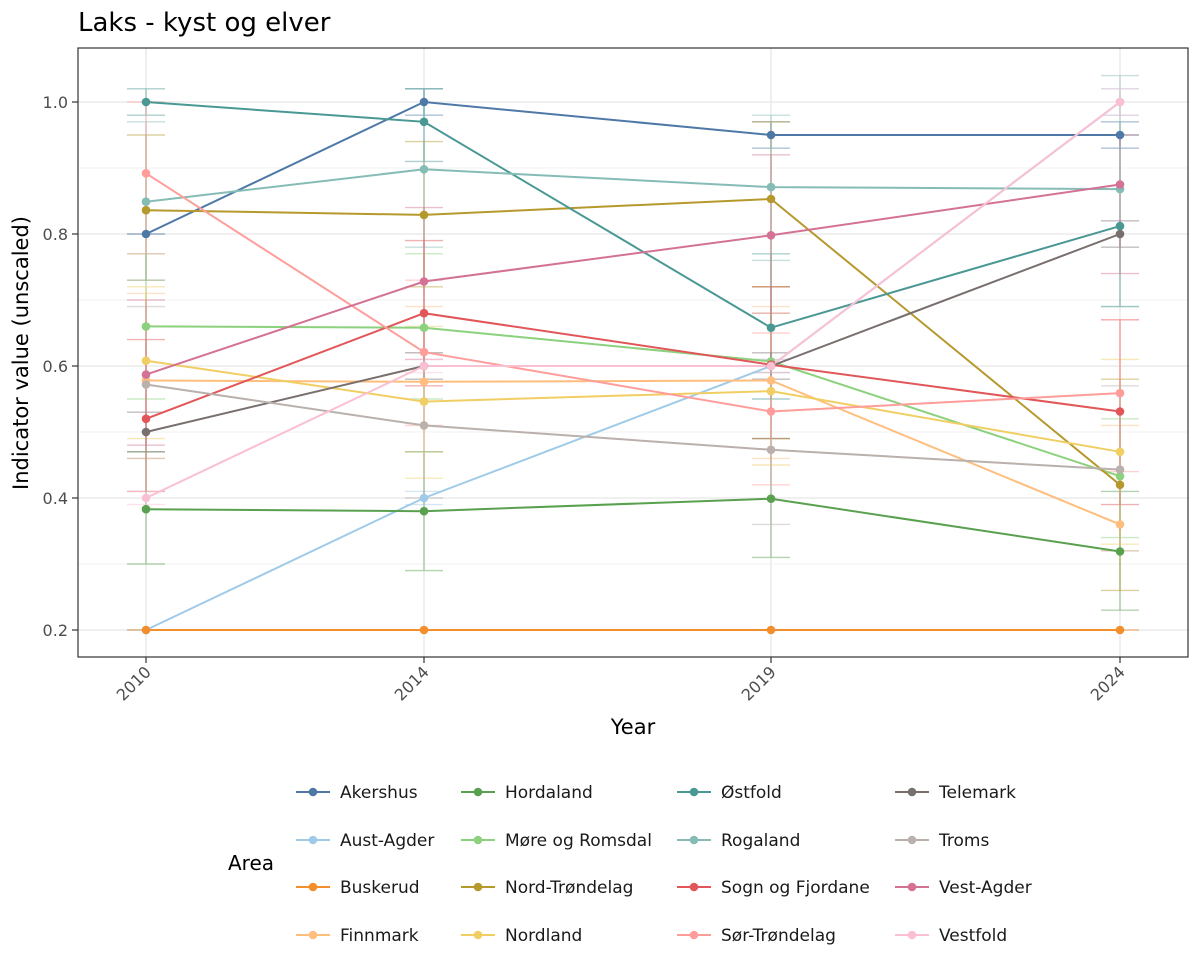  I want to click on y-axis-title: Indicator value (unscaled), so click(21, 353).